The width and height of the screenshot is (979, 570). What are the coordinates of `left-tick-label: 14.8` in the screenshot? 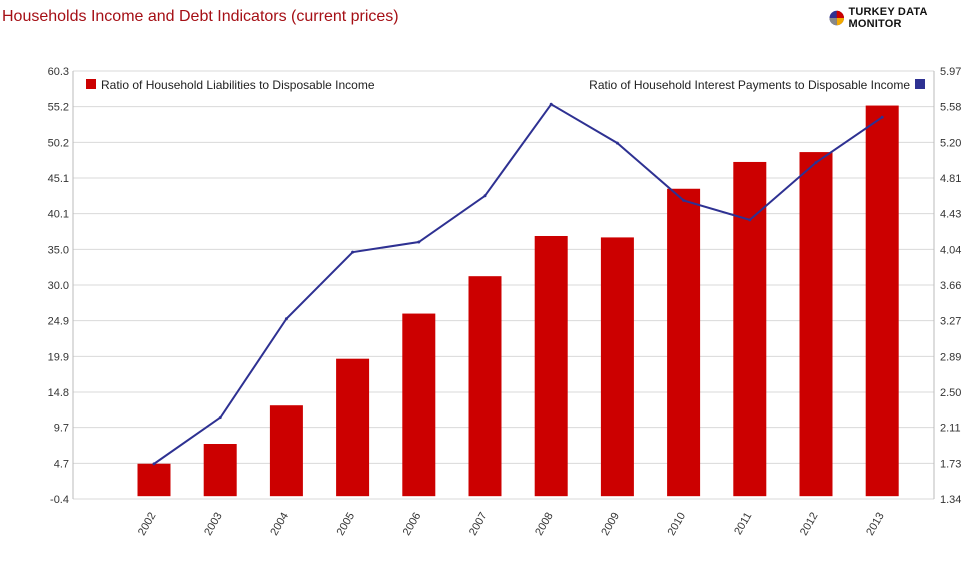 It's located at (58, 393).